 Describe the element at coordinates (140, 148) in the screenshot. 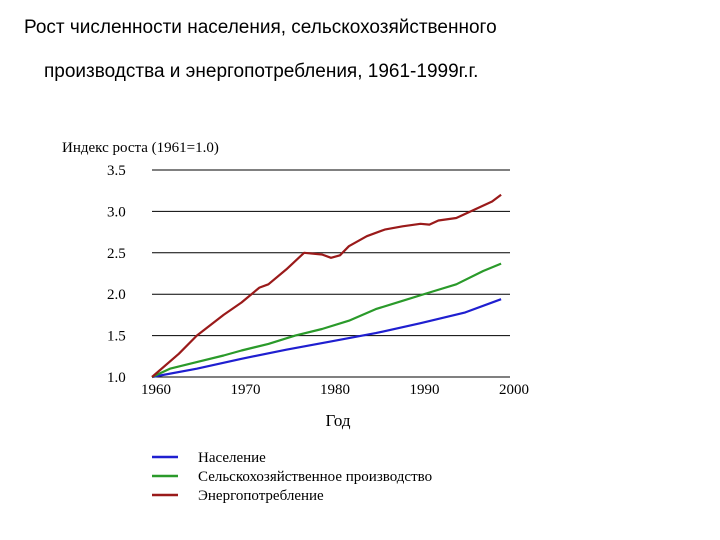

I see `y-axis-label: Индекс роста (1961=1.0)` at that location.